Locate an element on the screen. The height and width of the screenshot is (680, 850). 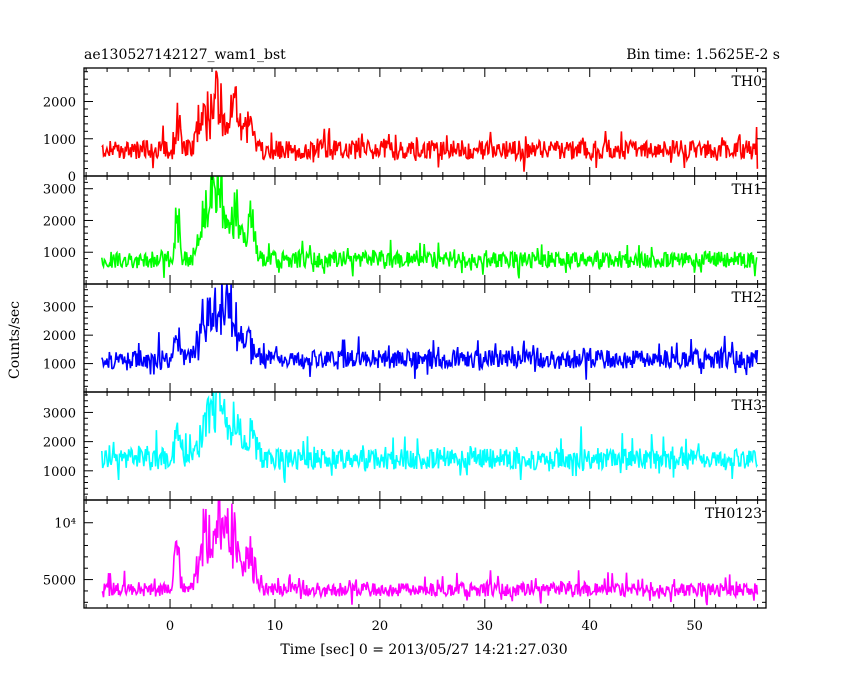
series-line-th3 is located at coordinates (430, 437).